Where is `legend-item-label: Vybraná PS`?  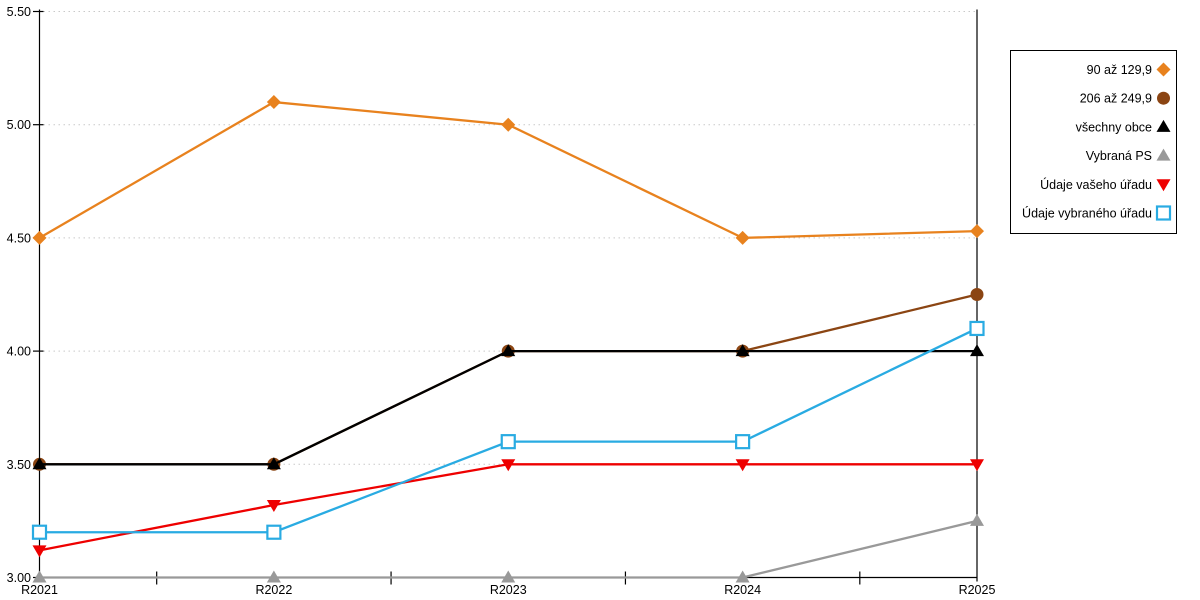 legend-item-label: Vybraná PS is located at coordinates (1119, 156).